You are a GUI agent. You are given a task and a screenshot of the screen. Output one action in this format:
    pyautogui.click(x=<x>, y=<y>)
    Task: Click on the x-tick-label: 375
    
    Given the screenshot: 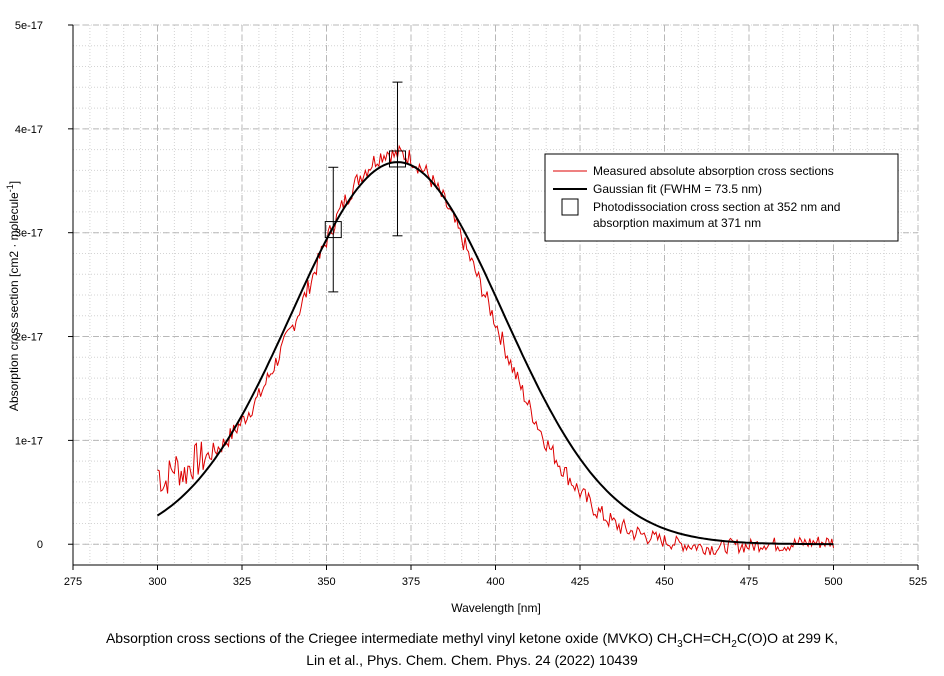 What is the action you would take?
    pyautogui.click(x=411, y=582)
    